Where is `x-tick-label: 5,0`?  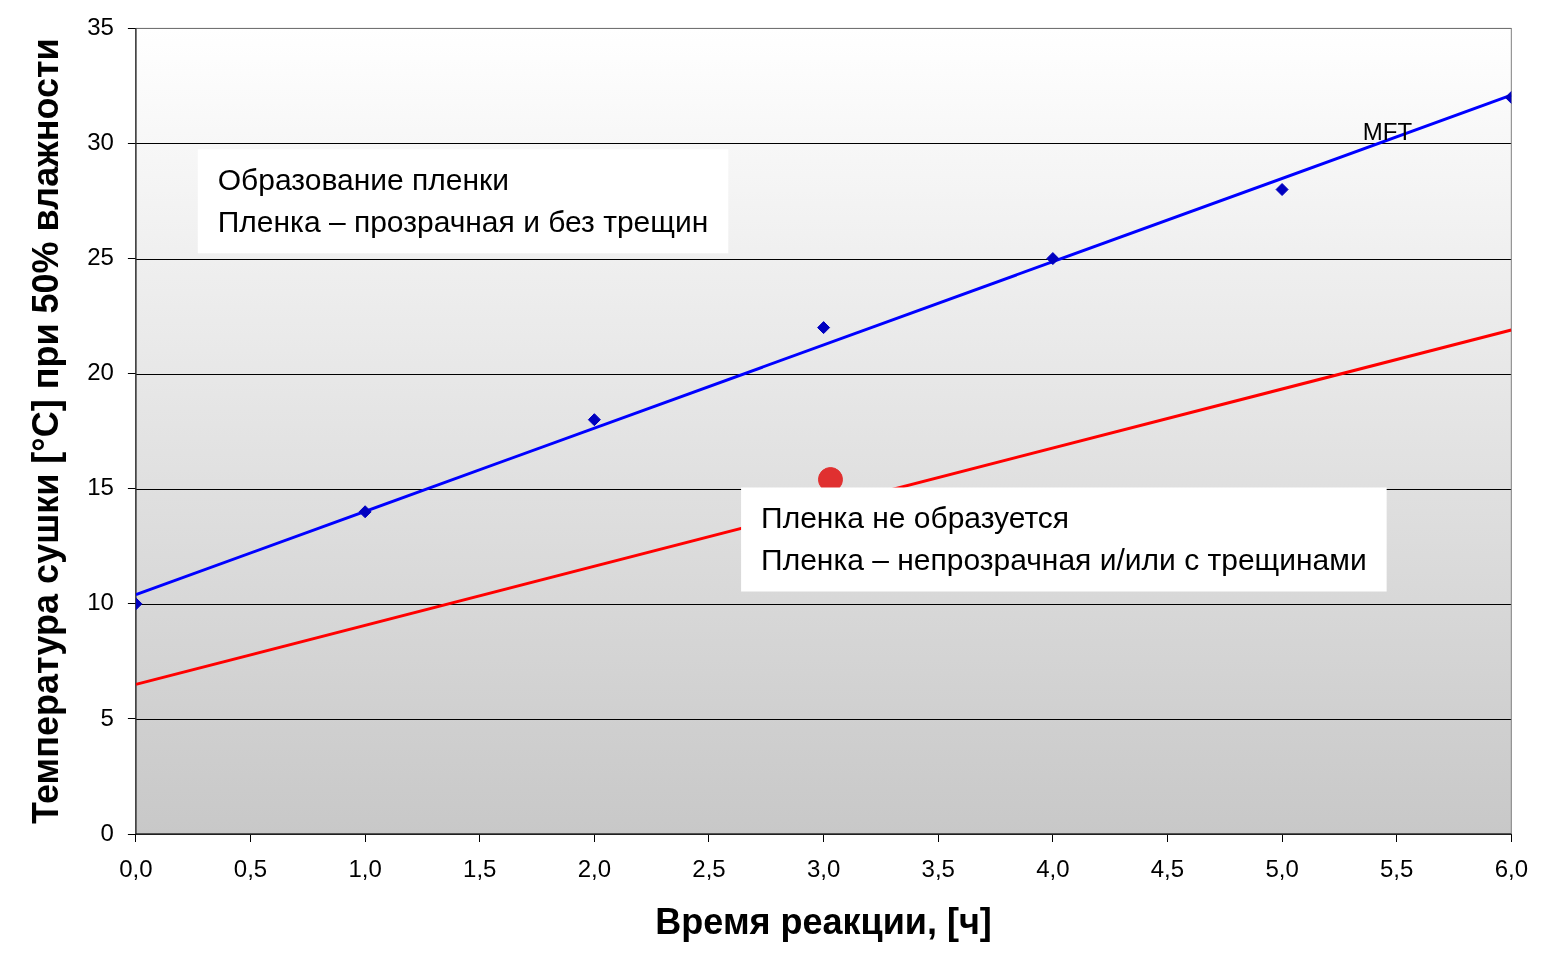 x-tick-label: 5,0 is located at coordinates (1282, 869).